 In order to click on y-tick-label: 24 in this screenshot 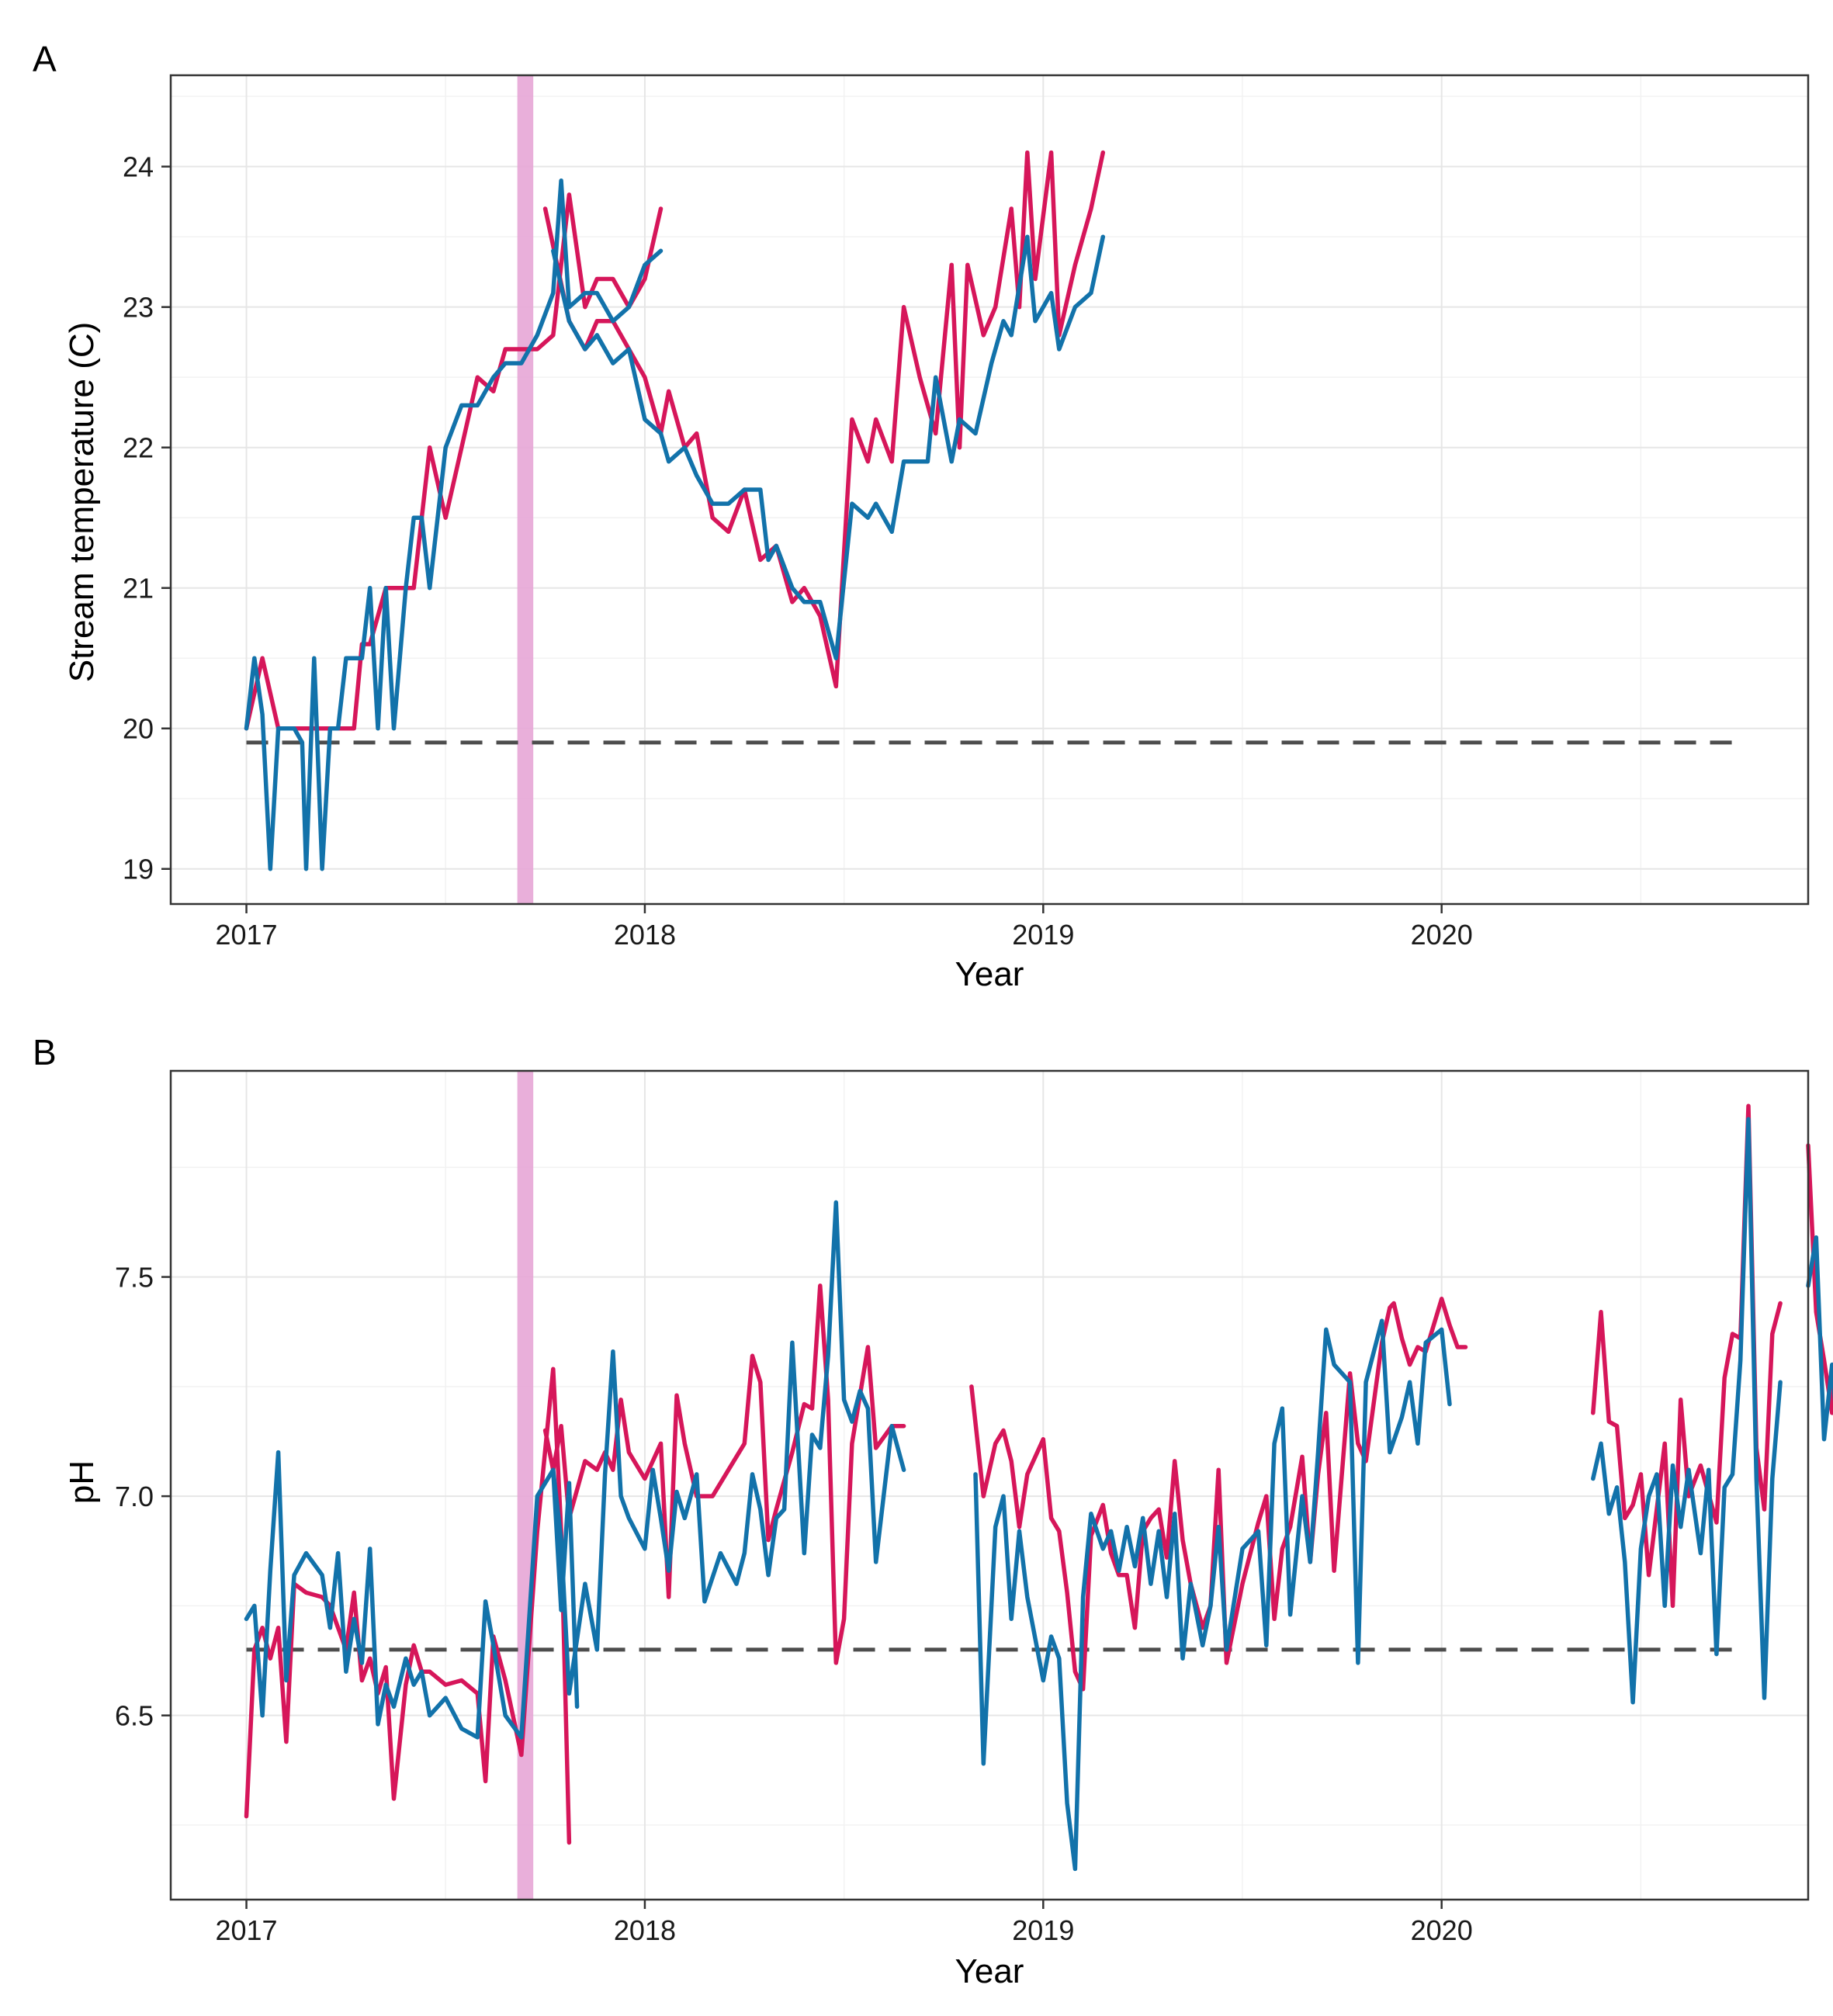, I will do `click(138, 167)`.